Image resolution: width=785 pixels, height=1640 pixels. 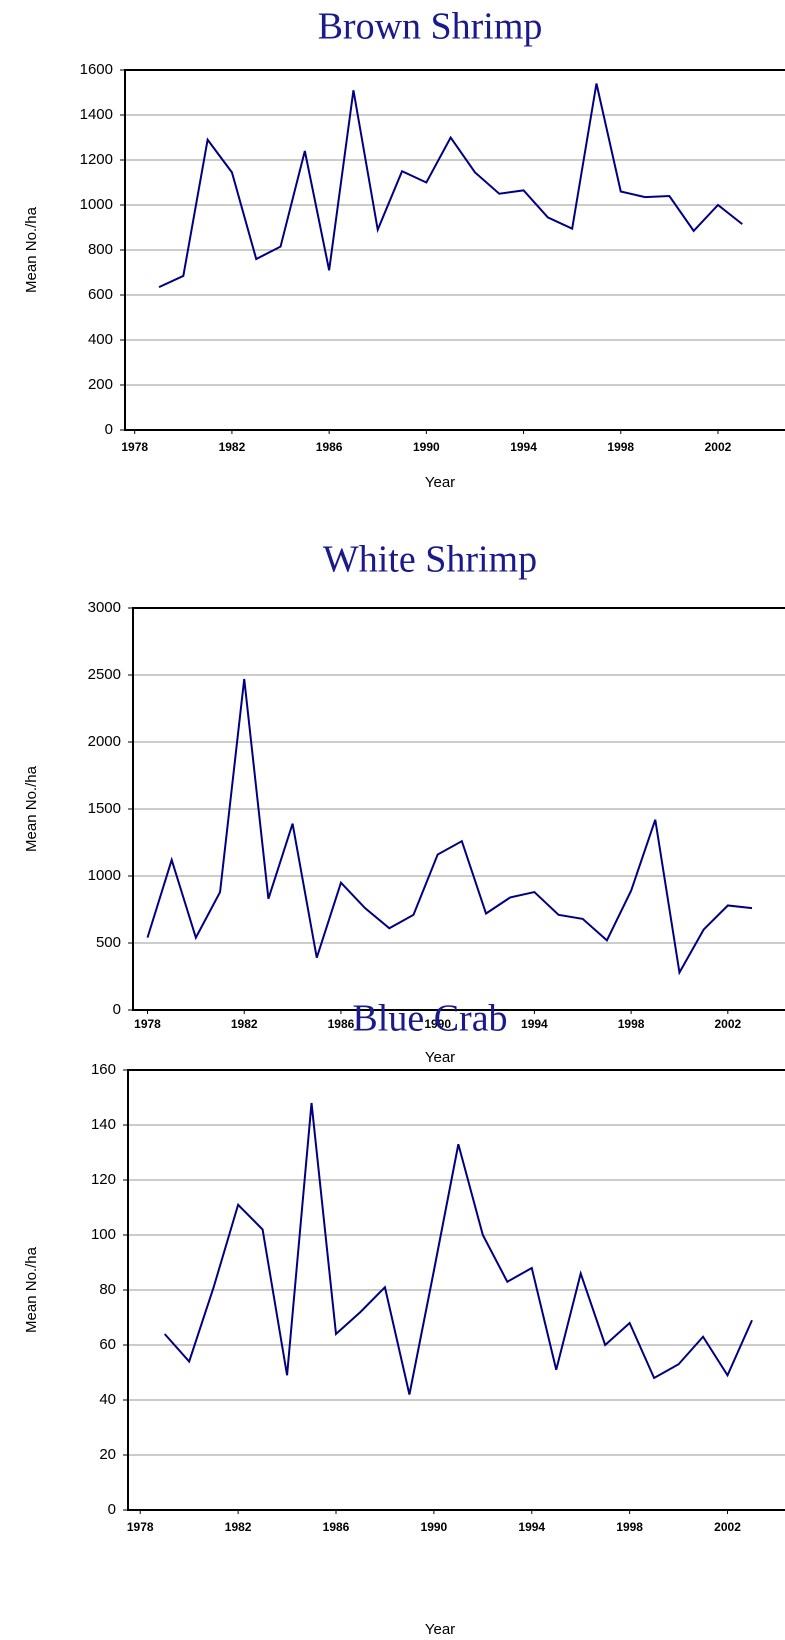 What do you see at coordinates (107, 1399) in the screenshot?
I see `y-tick-label: 40` at bounding box center [107, 1399].